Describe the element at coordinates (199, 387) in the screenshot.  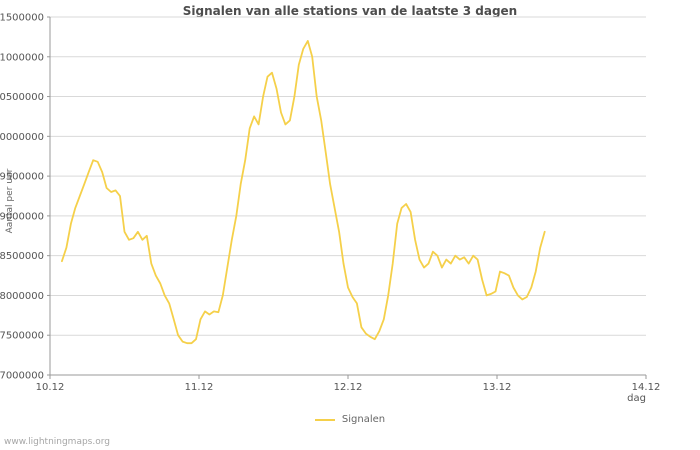
I see `svg-text: 11.12` at that location.